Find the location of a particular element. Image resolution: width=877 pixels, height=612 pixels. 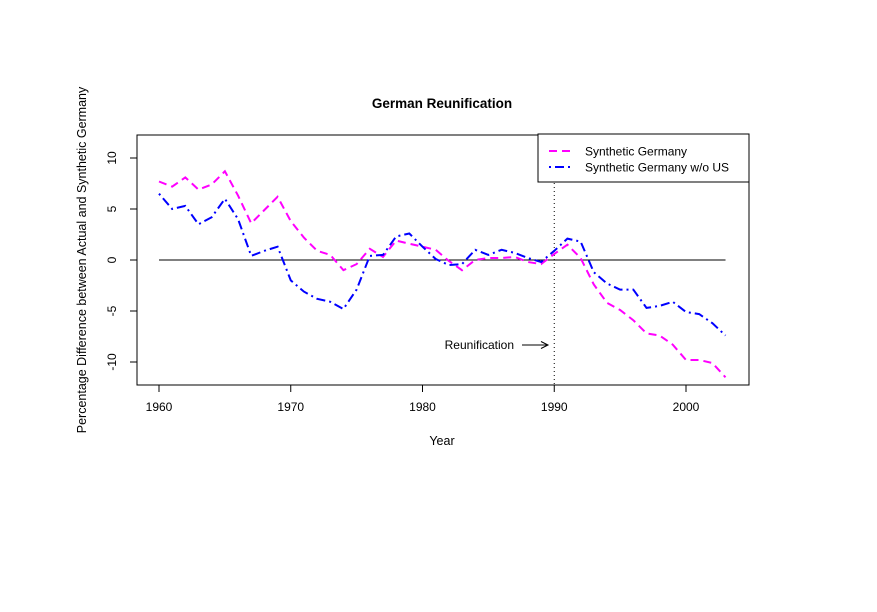

y-tick-label-0: 0 is located at coordinates (112, 259).